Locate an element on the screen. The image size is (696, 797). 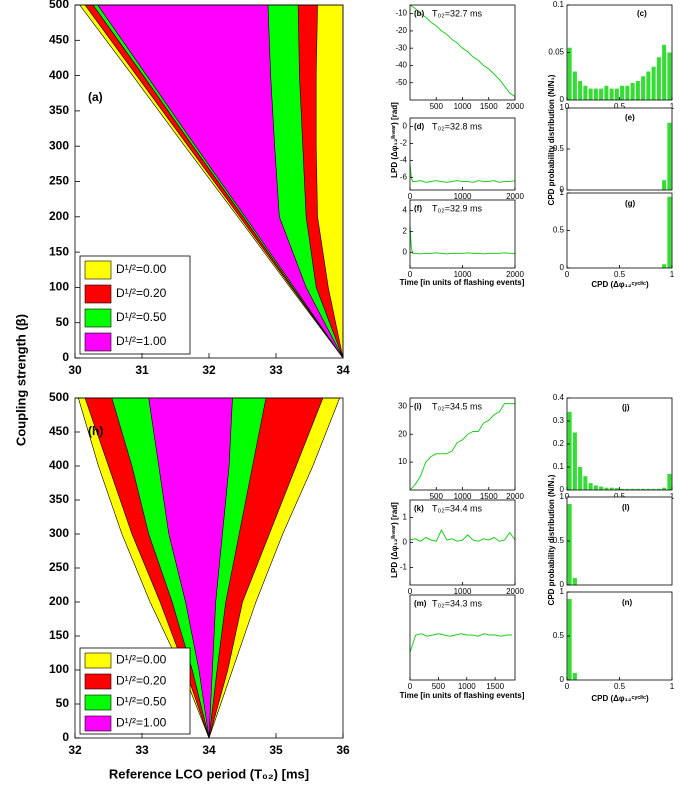
y-tick-label: 100 is located at coordinates (59, 287).